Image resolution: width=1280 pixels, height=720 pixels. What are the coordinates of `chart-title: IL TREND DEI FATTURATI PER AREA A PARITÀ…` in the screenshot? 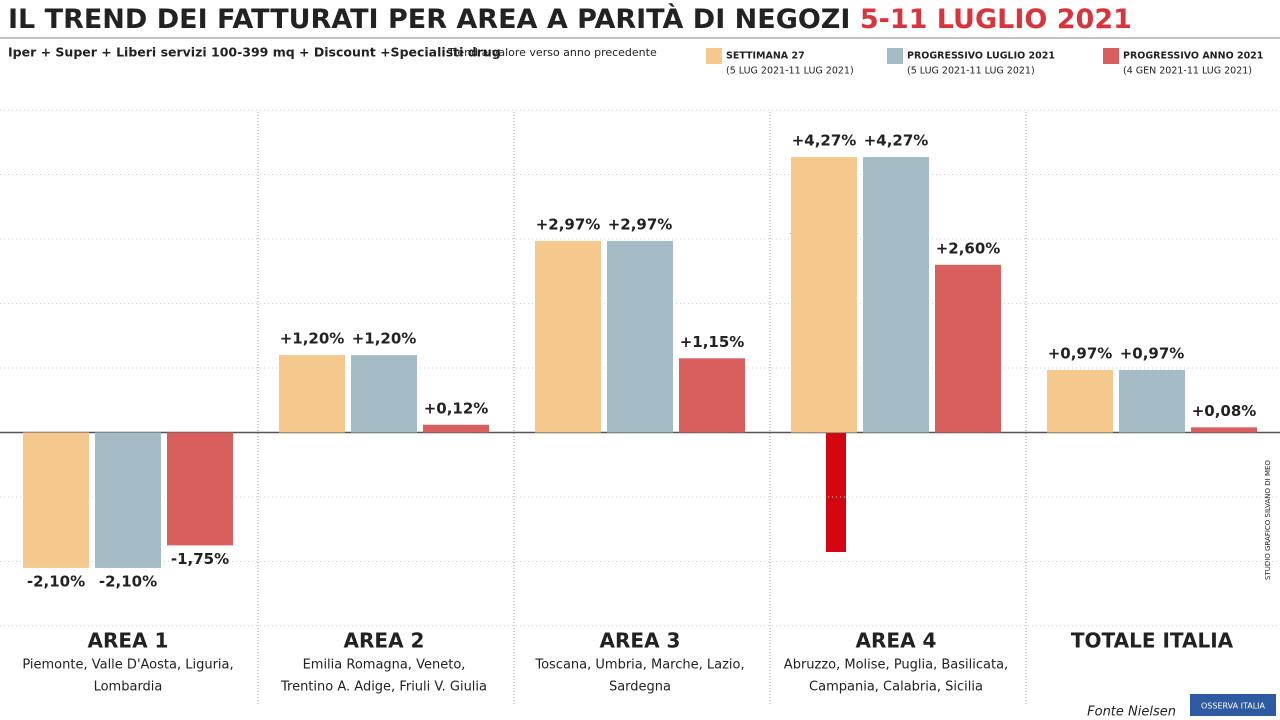 It's located at (570, 19).